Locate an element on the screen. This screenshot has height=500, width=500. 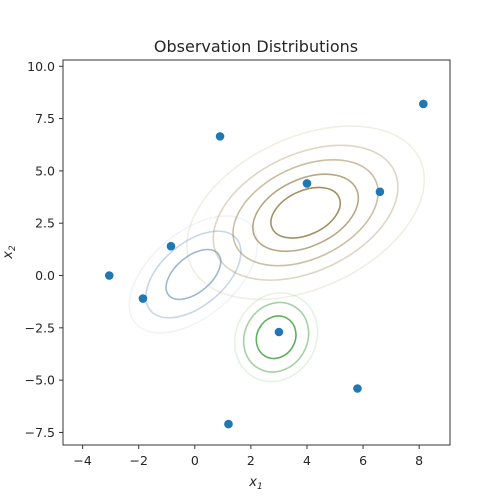
x-tick-label: 2 is located at coordinates (251, 460).